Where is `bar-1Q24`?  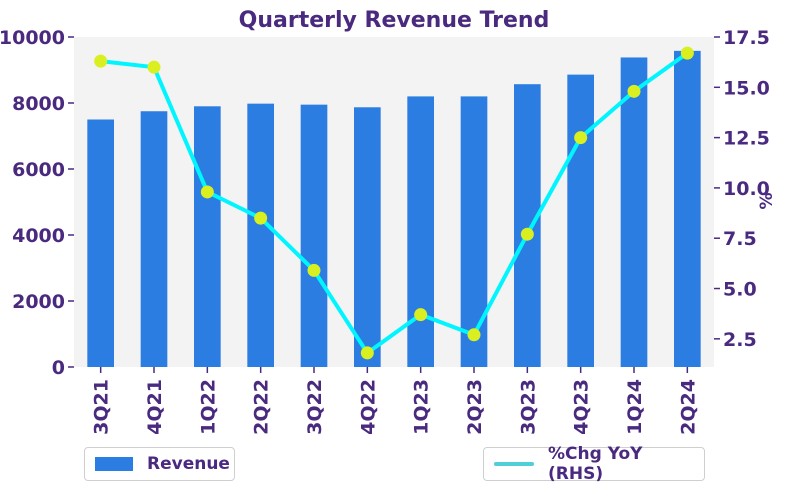
bar-1Q24 is located at coordinates (634, 212).